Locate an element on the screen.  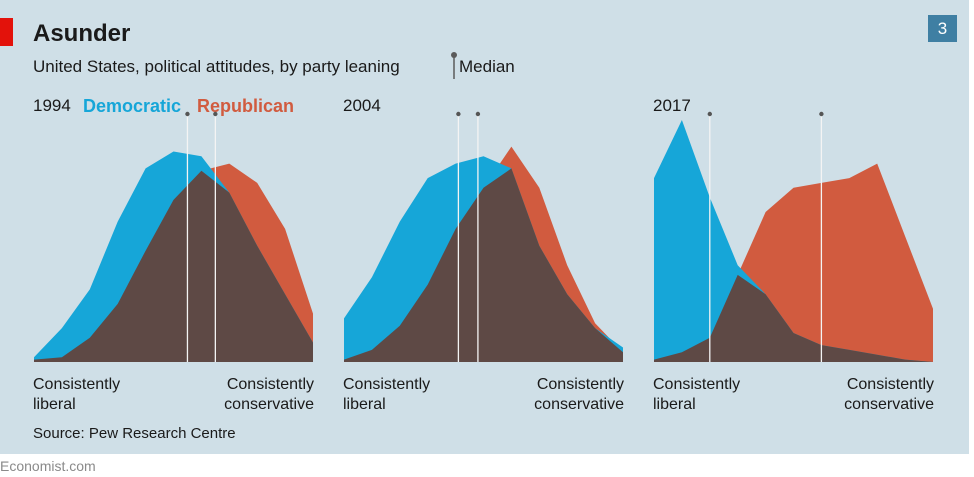
axis-left-label-2004: Consistently liberal is located at coordinates (386, 395).